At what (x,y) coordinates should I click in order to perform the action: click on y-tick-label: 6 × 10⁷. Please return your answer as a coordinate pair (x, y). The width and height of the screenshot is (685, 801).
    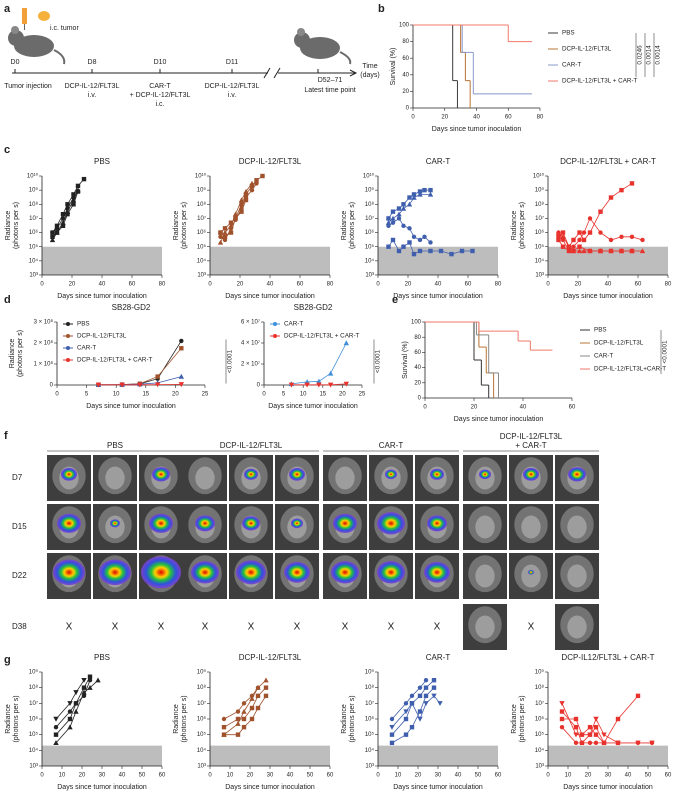
    Looking at the image, I should click on (250, 322).